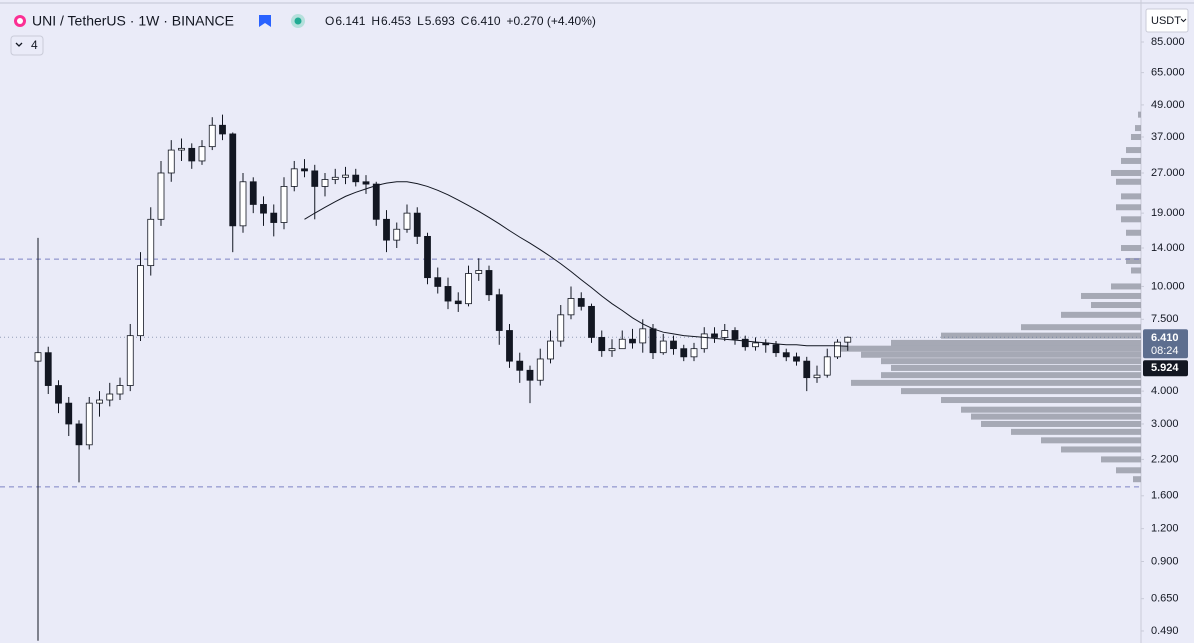  Describe the element at coordinates (1165, 424) in the screenshot. I see `y-tick-label: 3.000` at that location.